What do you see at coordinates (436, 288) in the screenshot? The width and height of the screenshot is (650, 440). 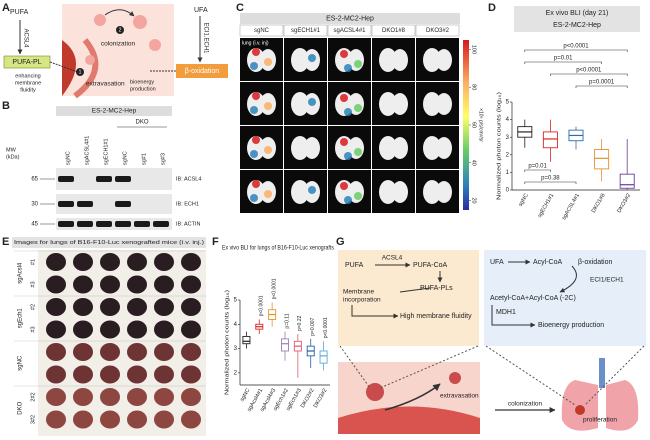 I see `label: PUFA-PLs` at bounding box center [436, 288].